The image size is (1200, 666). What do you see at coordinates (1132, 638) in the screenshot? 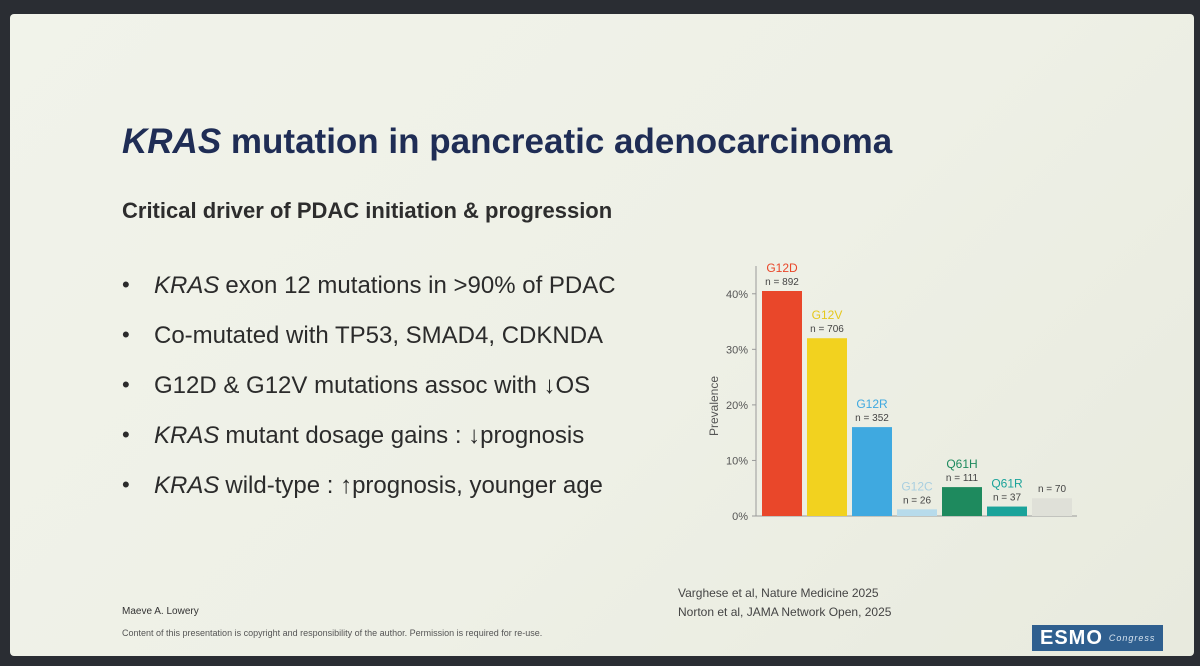
I see `logo-subtext: Congress` at bounding box center [1132, 638].